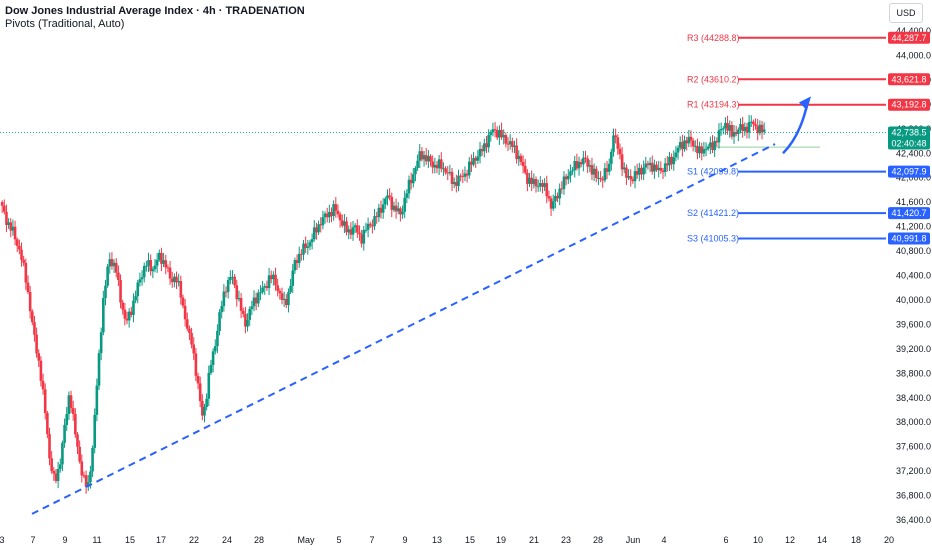  Describe the element at coordinates (713, 213) in the screenshot. I see `pivot-label: S2 (41421.2)` at that location.